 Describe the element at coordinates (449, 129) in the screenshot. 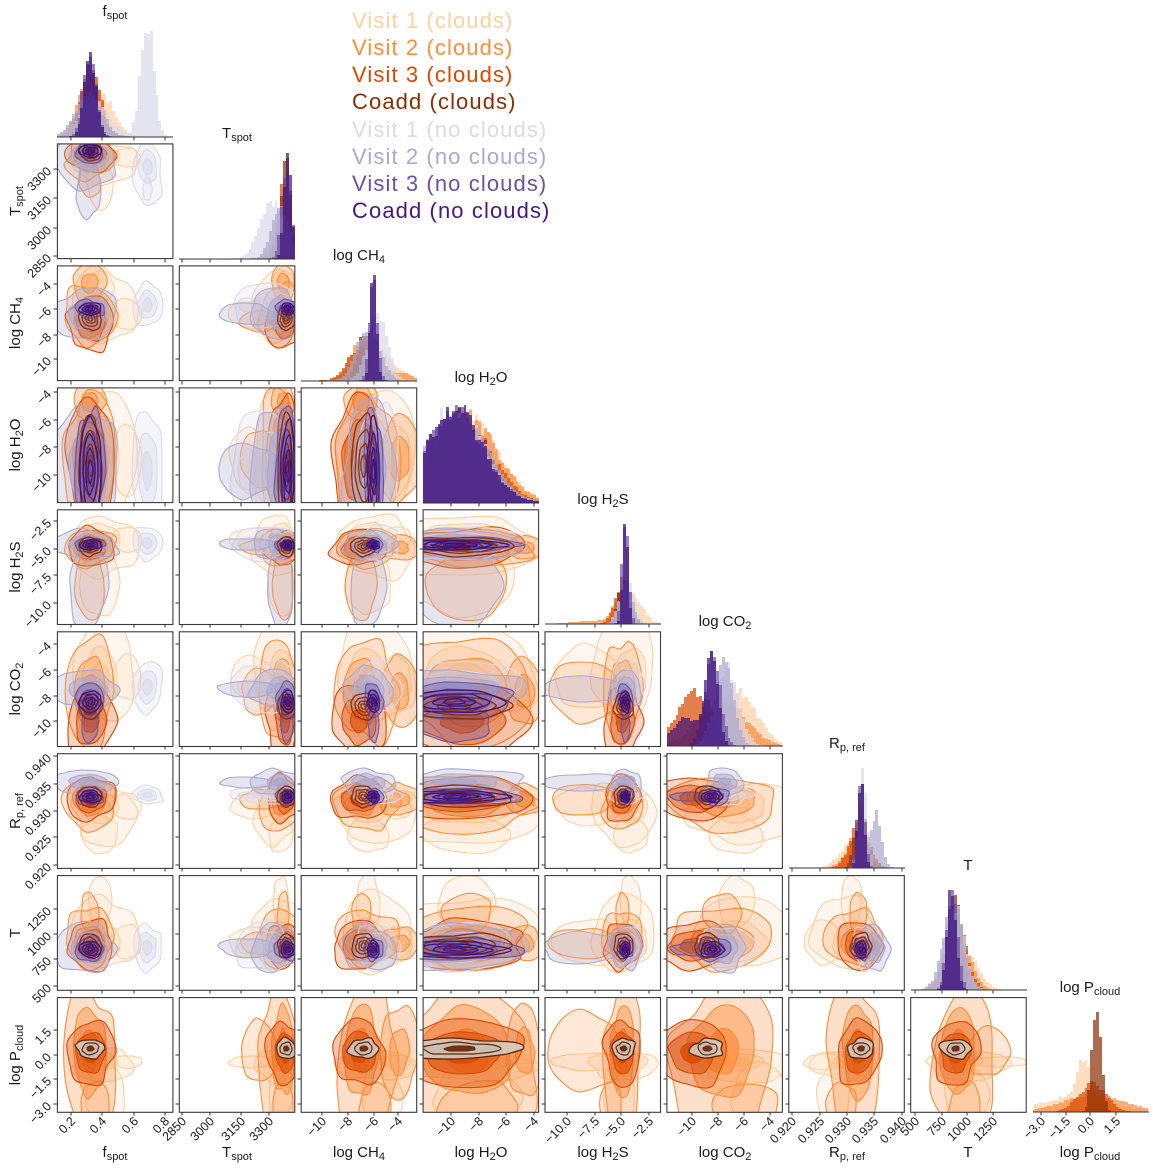

I see `svg-text: Visit 1 (no clouds)` at that location.